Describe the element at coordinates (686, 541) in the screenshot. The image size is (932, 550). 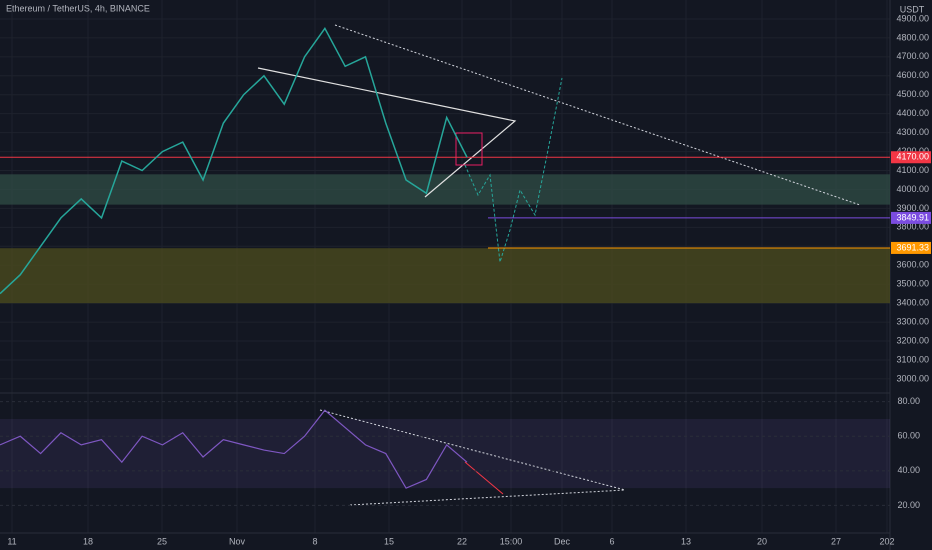
I see `x-tick-label: 13` at that location.